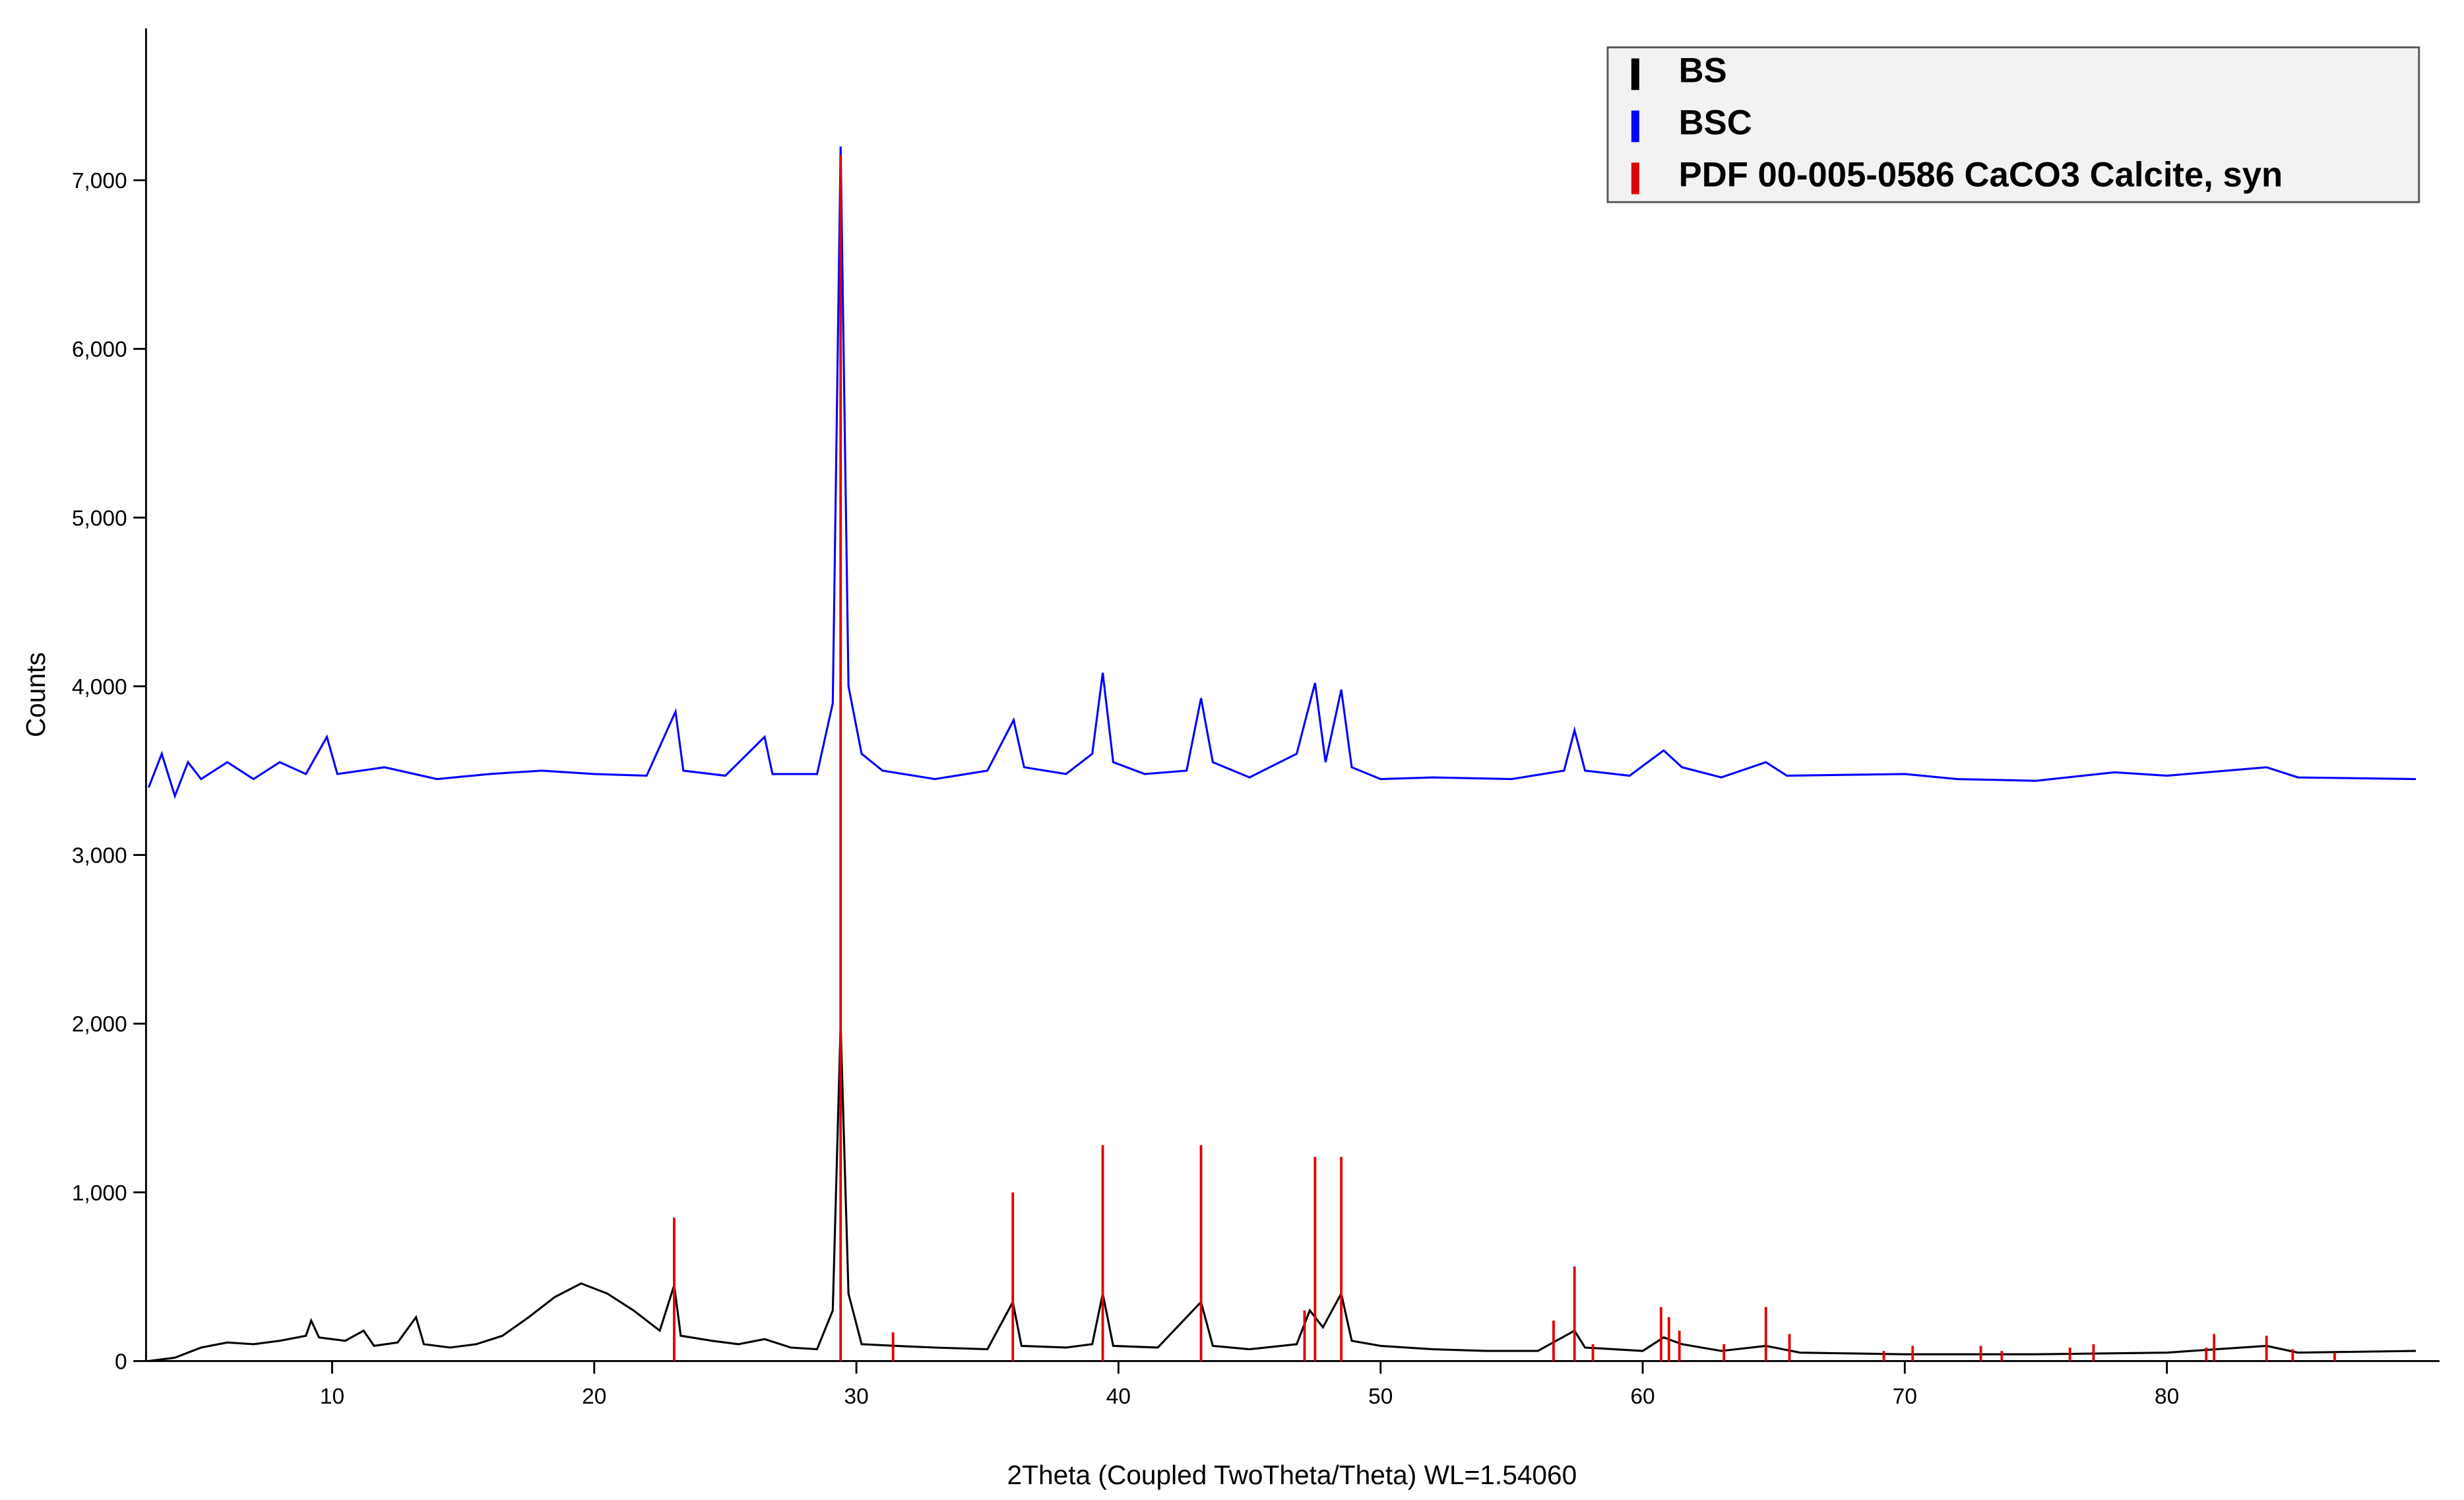 The height and width of the screenshot is (1500, 2464). I want to click on x-tick-label: 60, so click(1643, 1397).